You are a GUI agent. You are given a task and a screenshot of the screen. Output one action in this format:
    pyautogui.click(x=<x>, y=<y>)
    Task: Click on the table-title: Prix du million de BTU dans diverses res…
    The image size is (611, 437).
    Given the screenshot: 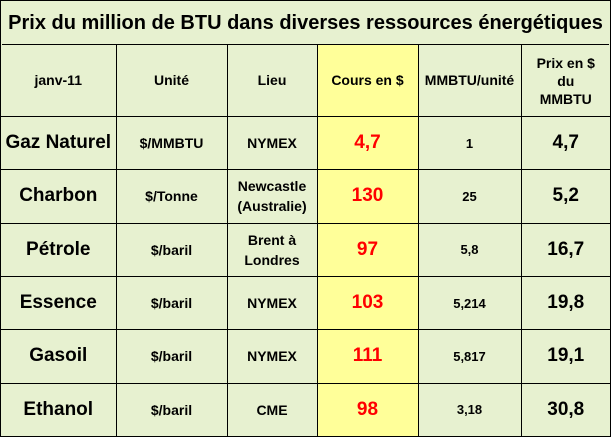 What is the action you would take?
    pyautogui.click(x=305, y=23)
    